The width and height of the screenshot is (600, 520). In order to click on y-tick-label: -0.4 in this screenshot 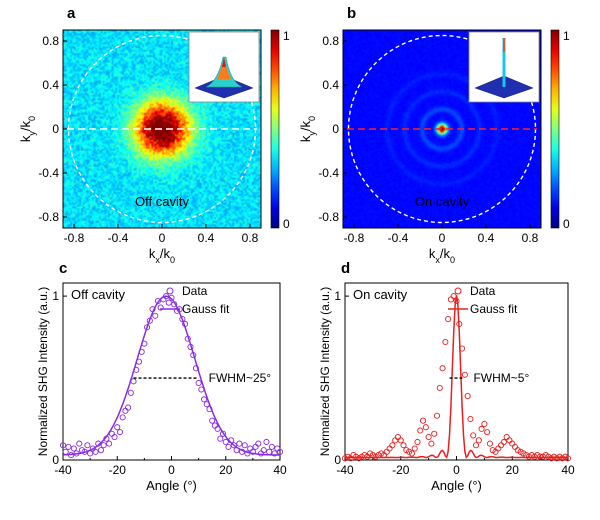, I will do `click(328, 173)`.